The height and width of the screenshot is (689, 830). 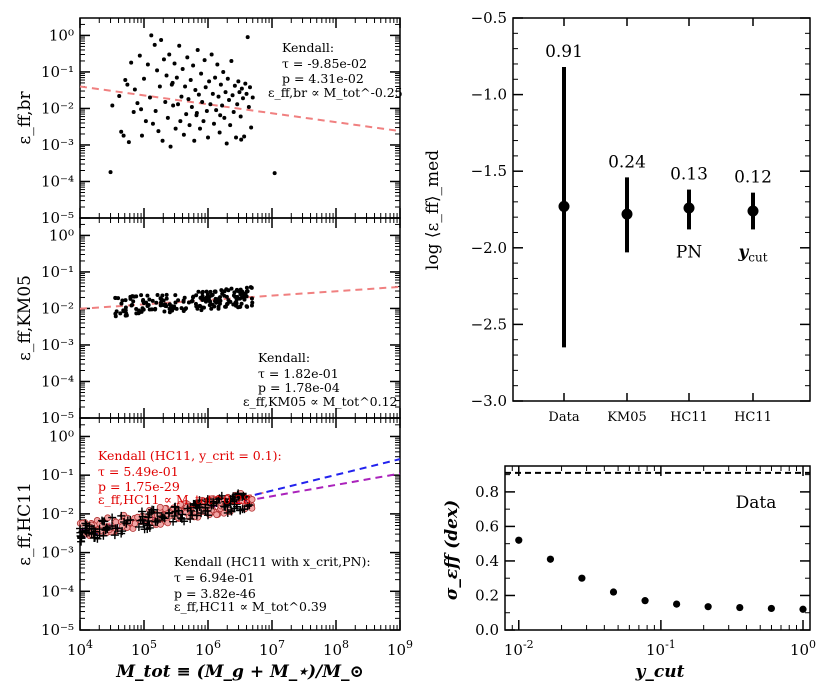 I want to click on y-tick-label: 0.8, so click(x=487, y=492).